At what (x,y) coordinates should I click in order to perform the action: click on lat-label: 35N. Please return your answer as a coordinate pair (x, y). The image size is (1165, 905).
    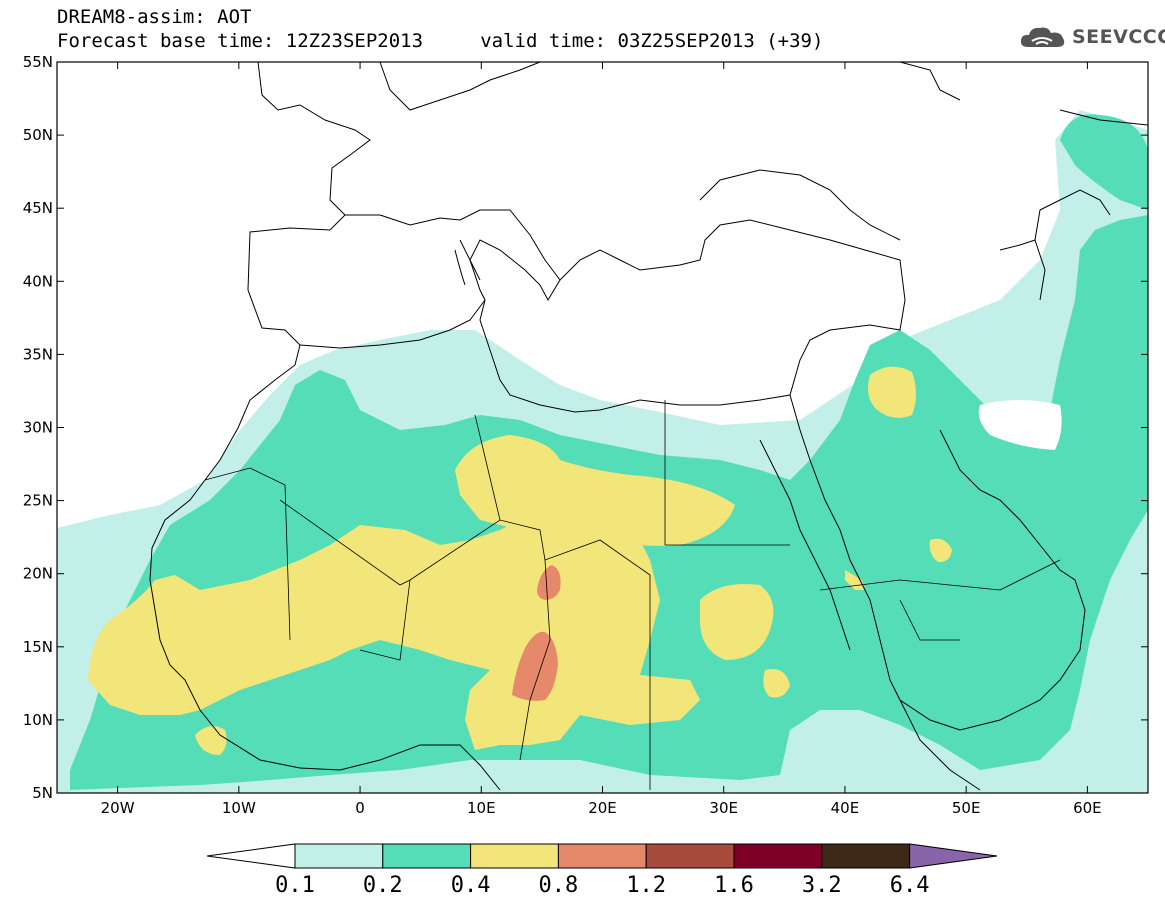
    Looking at the image, I should click on (38, 354).